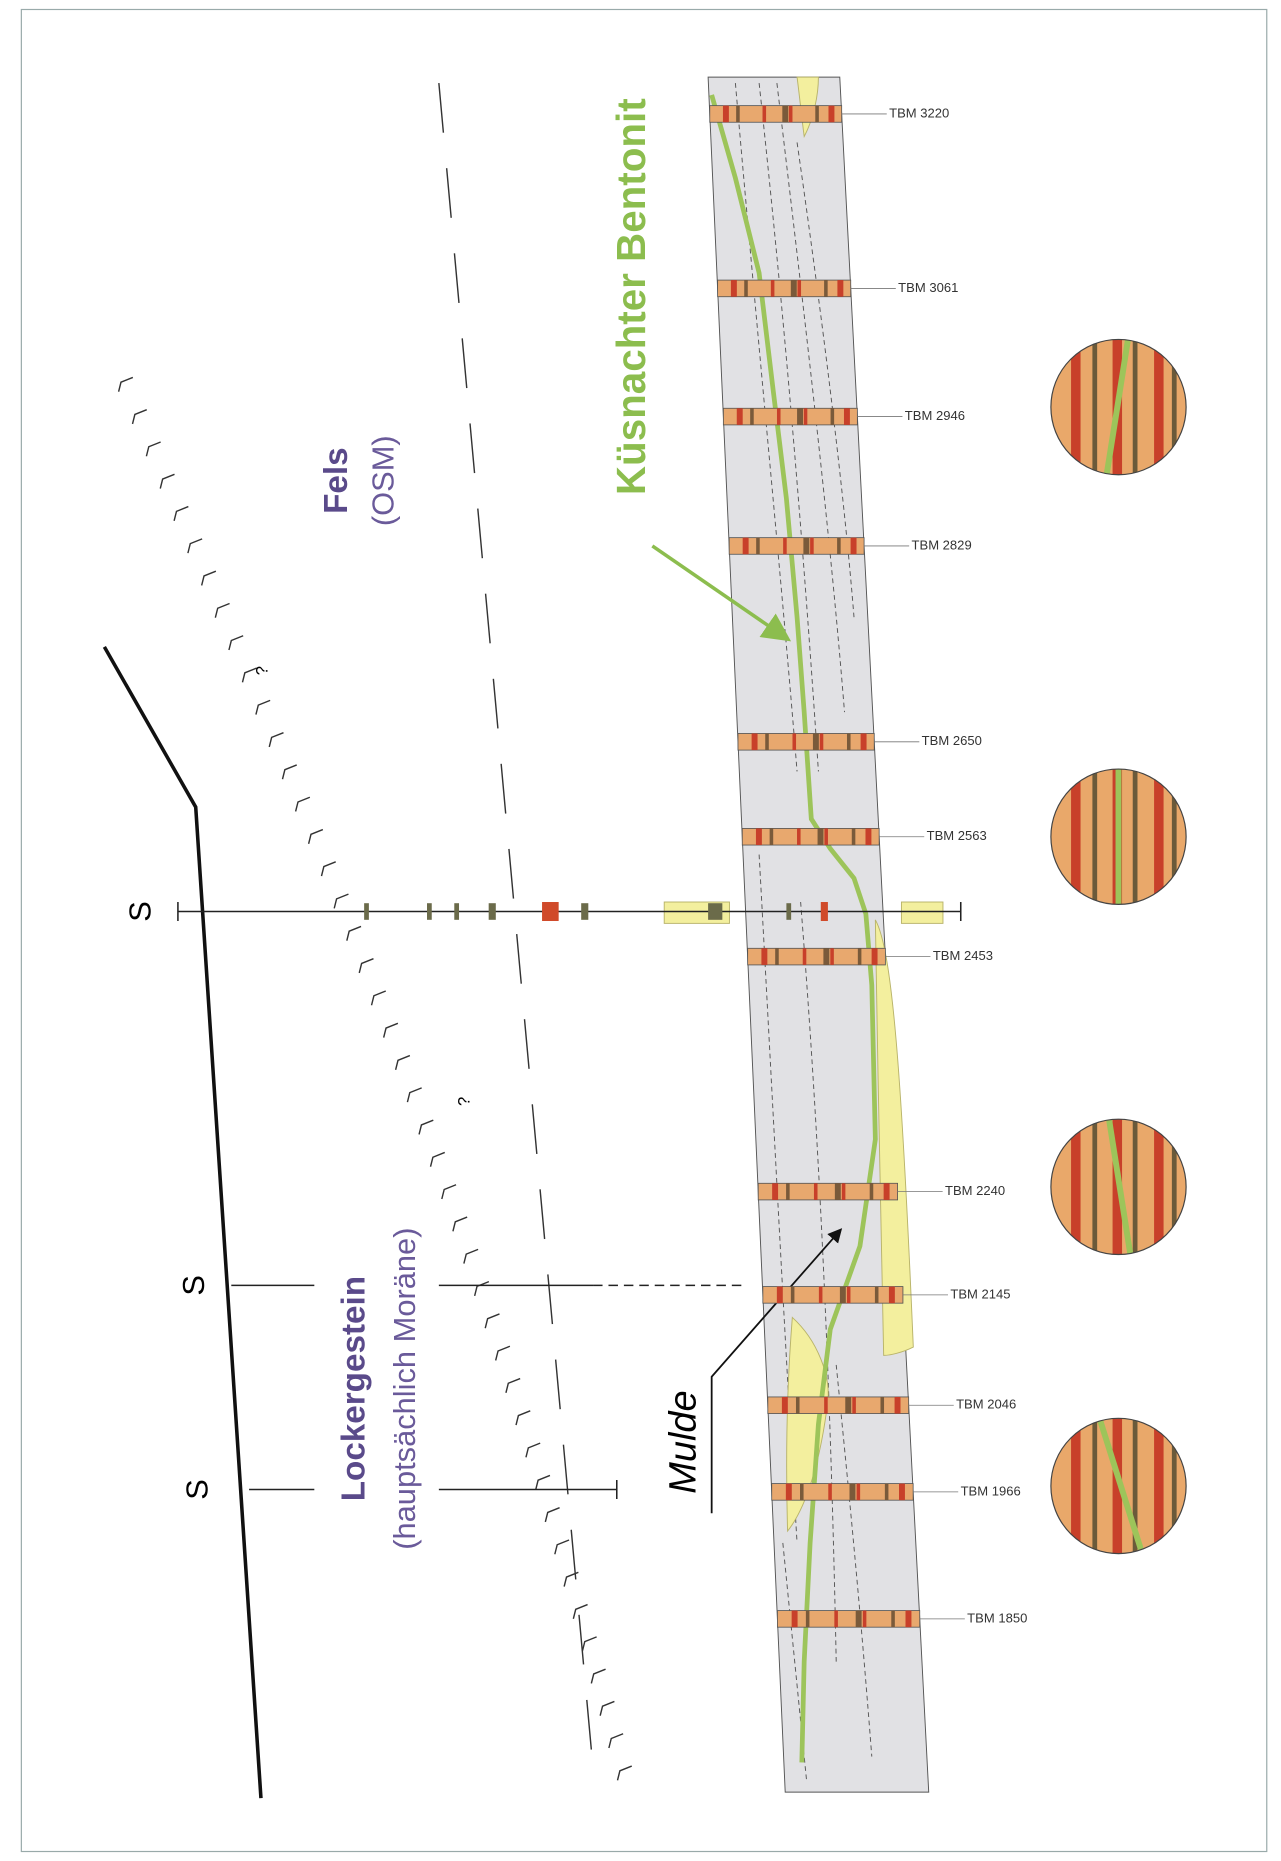 The width and height of the screenshot is (1281, 1861). Describe the element at coordinates (942, 544) in the screenshot. I see `tbm-label: TBM 2829` at that location.